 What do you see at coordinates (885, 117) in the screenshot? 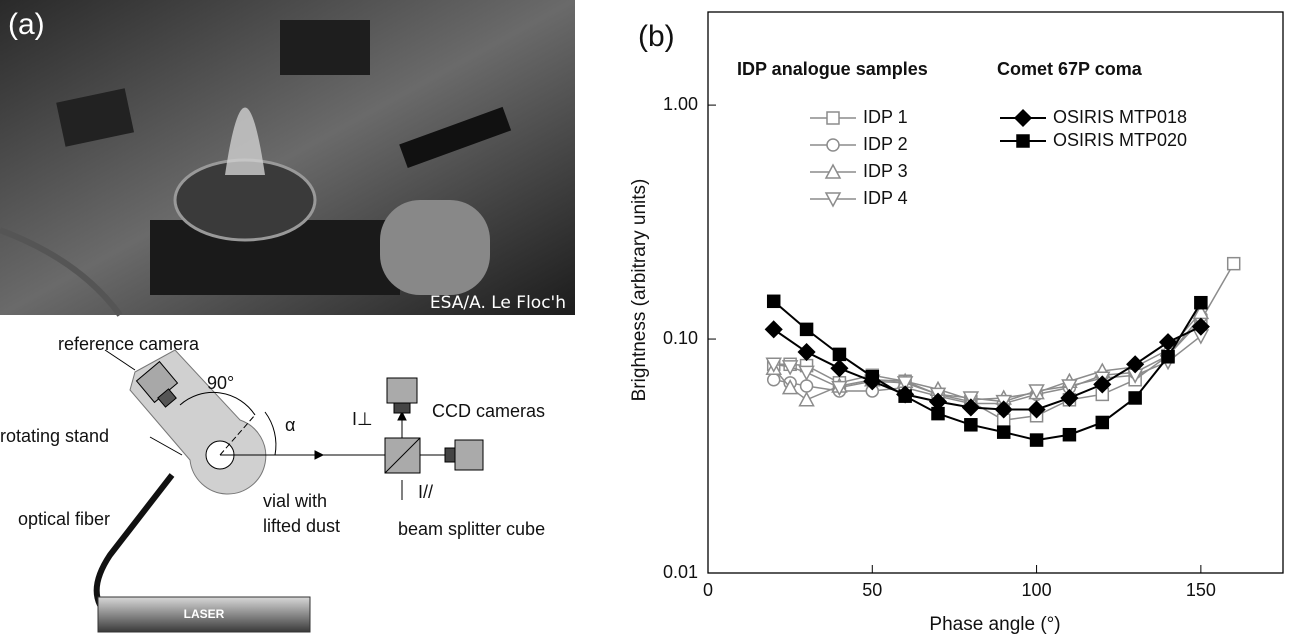
I see `legend-label: IDP 1` at bounding box center [885, 117].